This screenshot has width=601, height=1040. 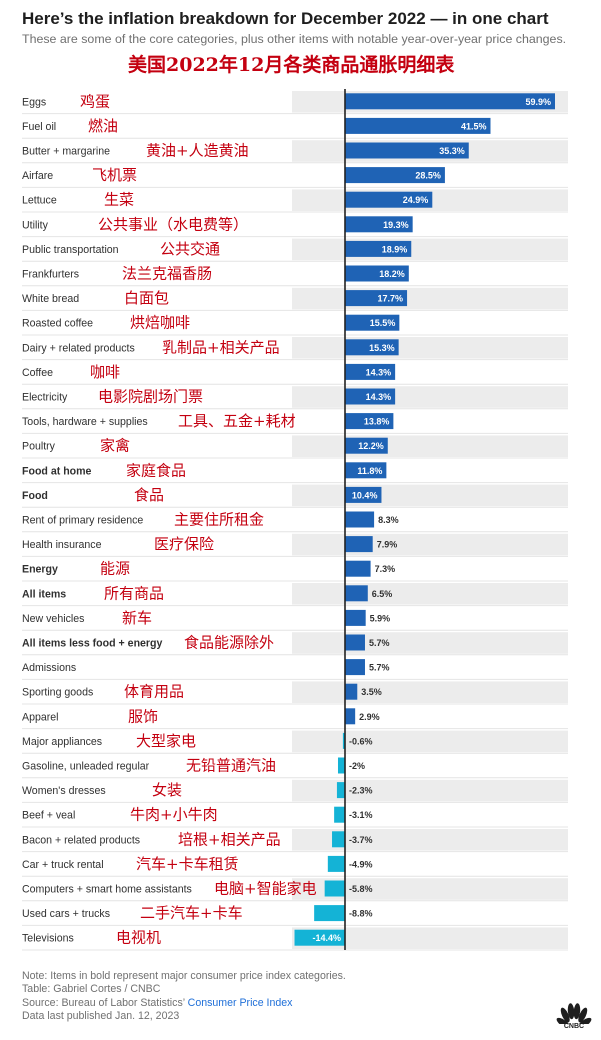 I want to click on value-label: -5.8%, so click(x=361, y=889).